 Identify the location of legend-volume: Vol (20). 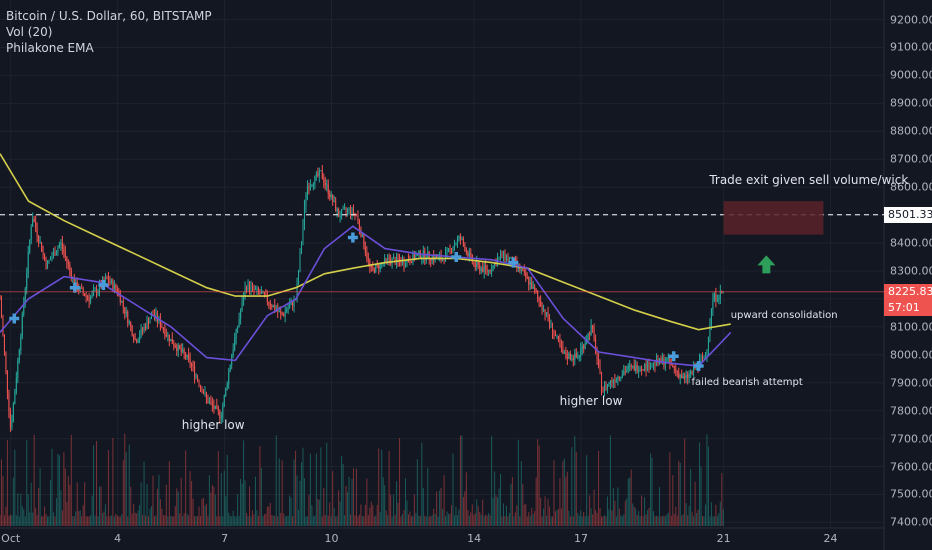
(29, 32).